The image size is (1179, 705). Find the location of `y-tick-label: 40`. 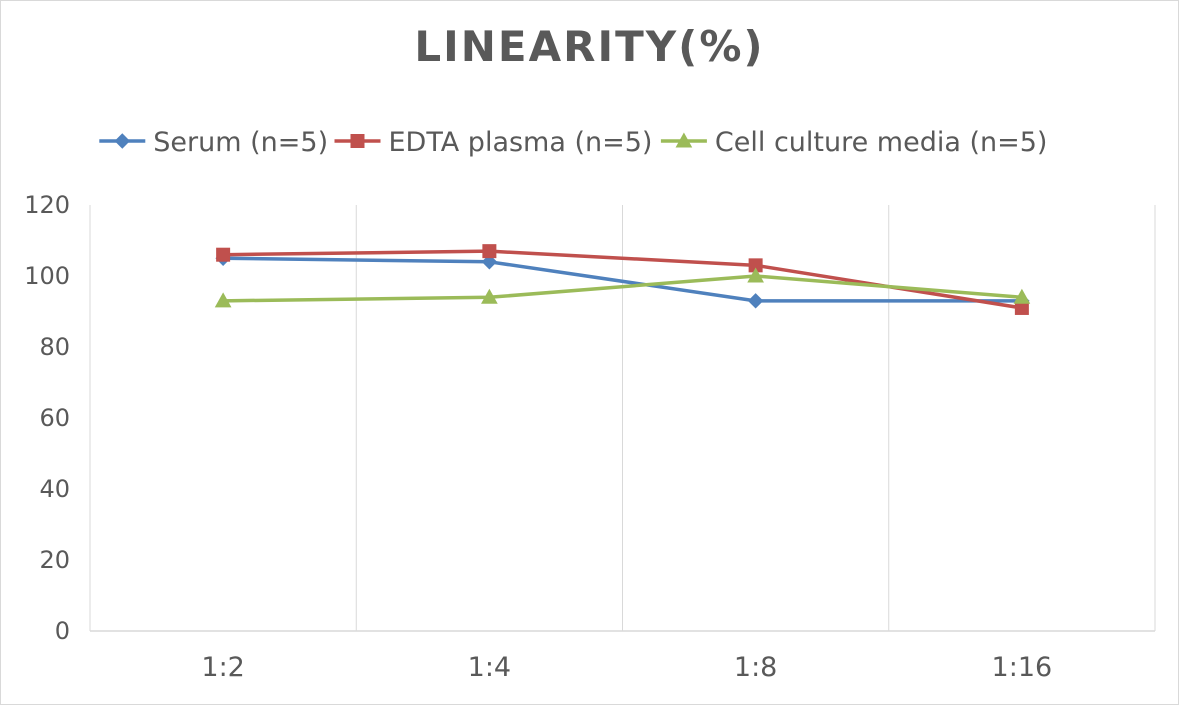

y-tick-label: 40 is located at coordinates (54, 489).